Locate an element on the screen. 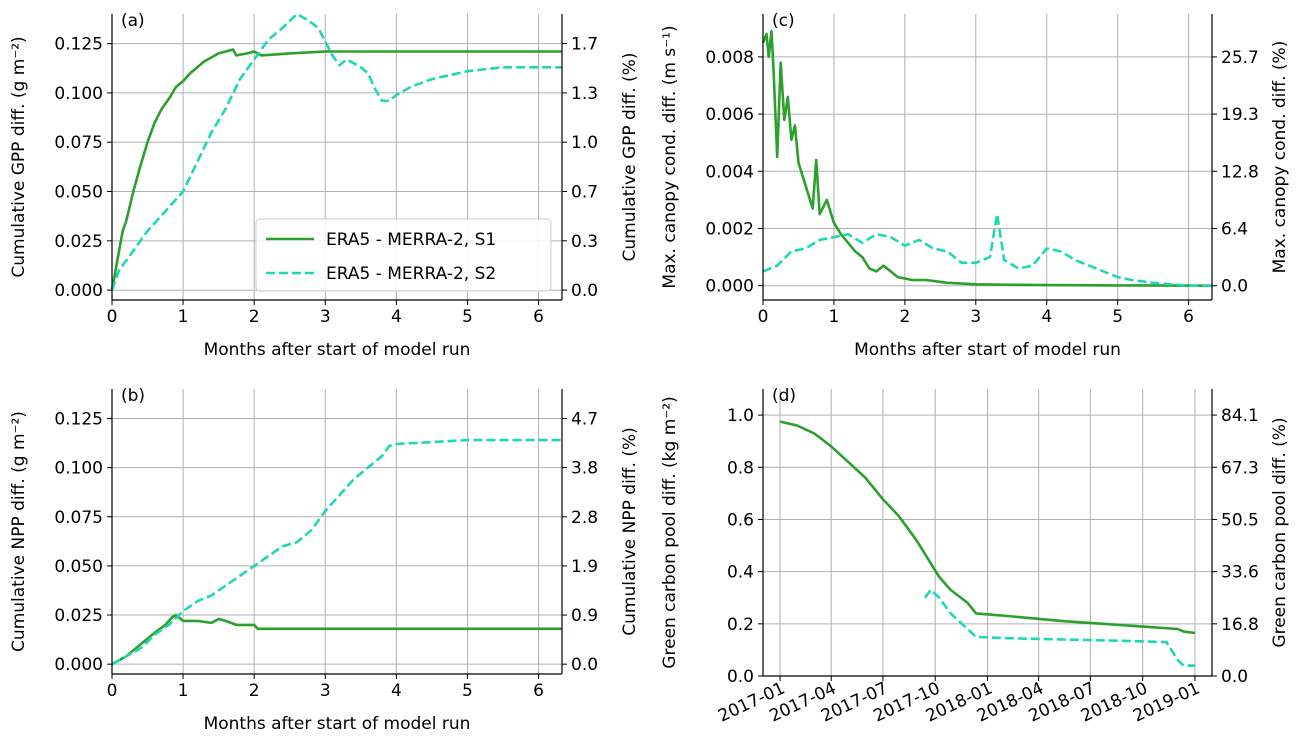 Image resolution: width=1309 pixels, height=744 pixels. legend-entry: ERA5 - MERRA-2, S2 is located at coordinates (411, 274).